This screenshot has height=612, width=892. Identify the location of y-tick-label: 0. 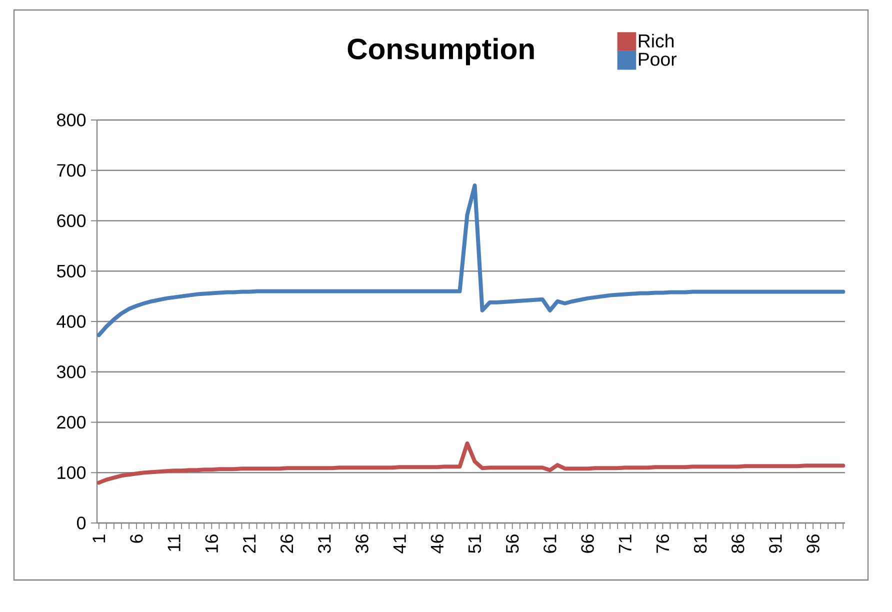
(81, 523).